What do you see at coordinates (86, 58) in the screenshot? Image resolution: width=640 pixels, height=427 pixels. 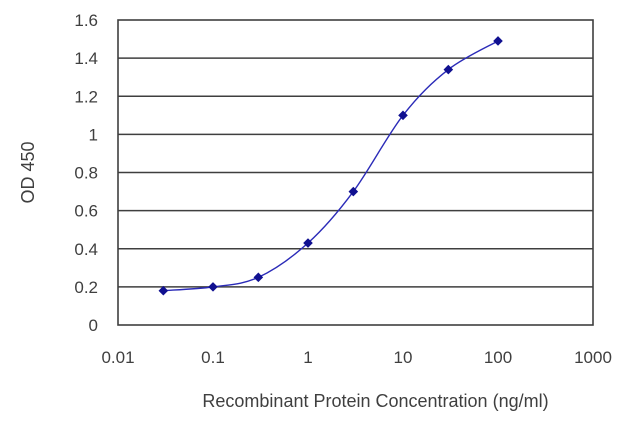 I see `y-tick-label-7: 1.4` at bounding box center [86, 58].